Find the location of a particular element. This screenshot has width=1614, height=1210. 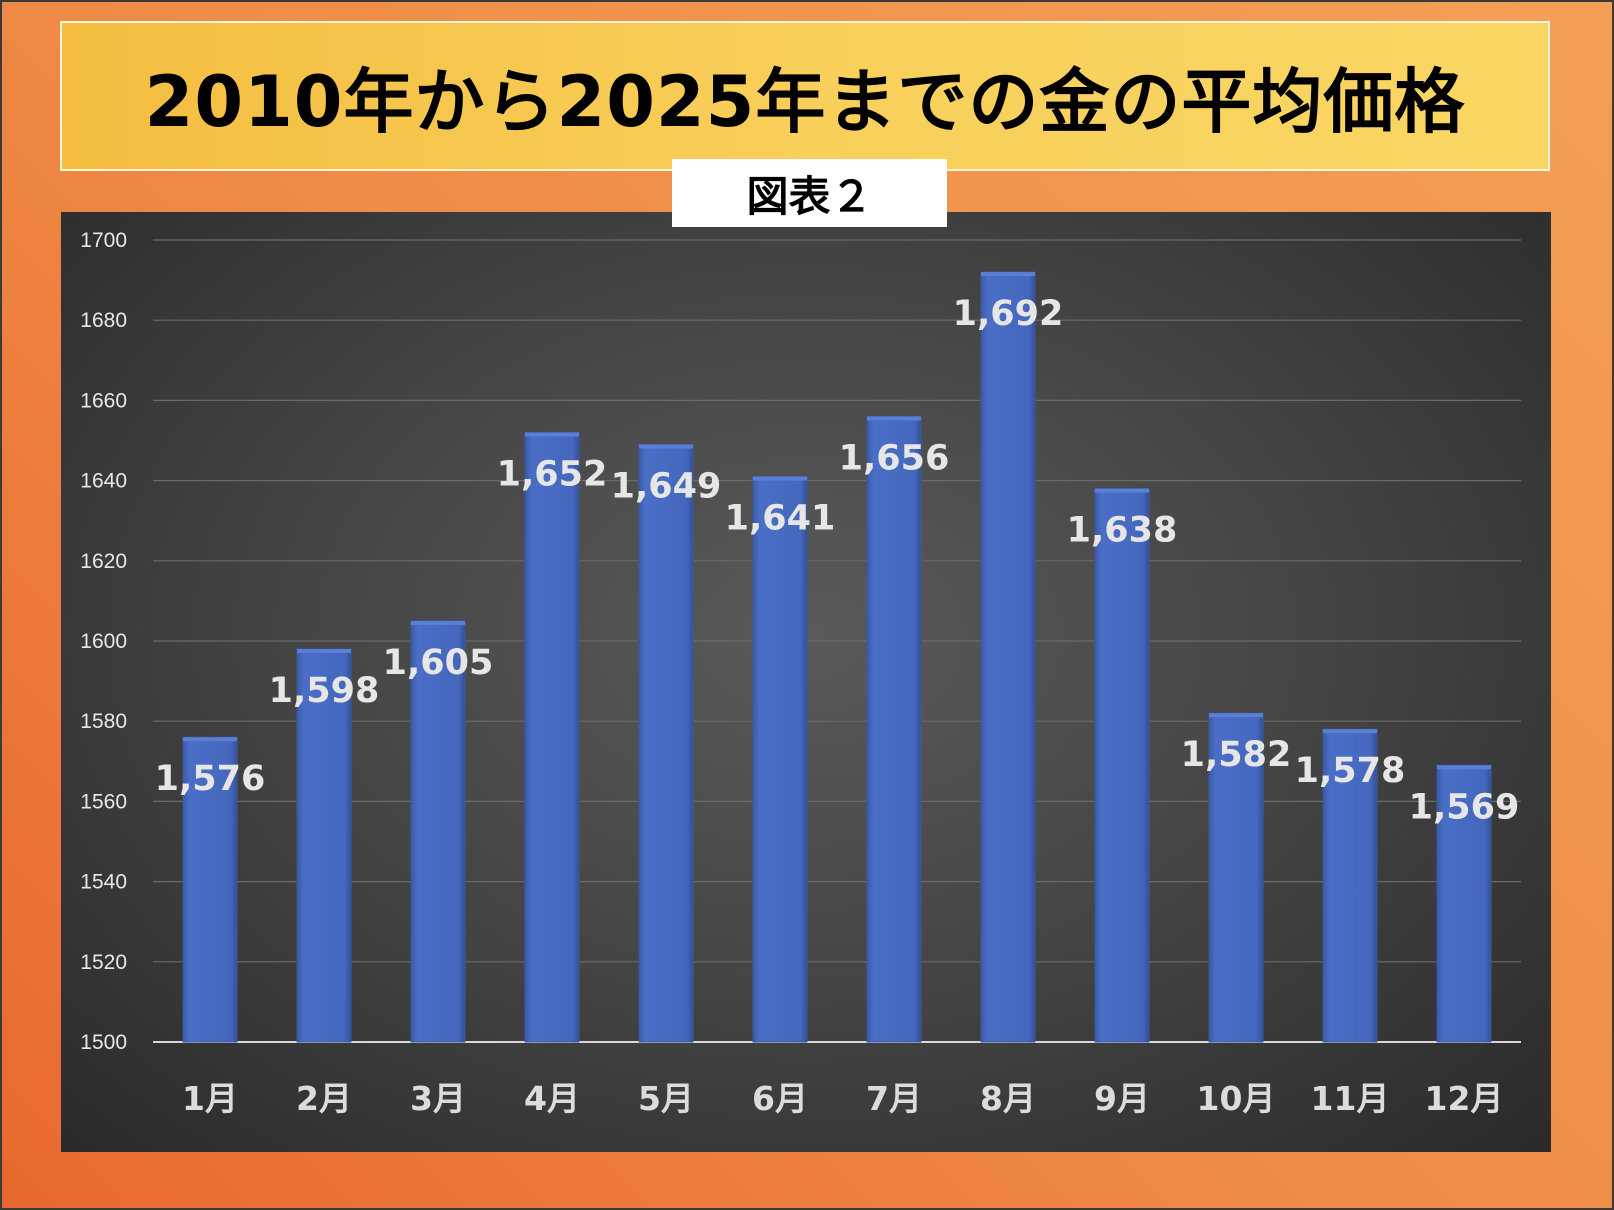

subtitle-box: 図表２ is located at coordinates (809, 193).